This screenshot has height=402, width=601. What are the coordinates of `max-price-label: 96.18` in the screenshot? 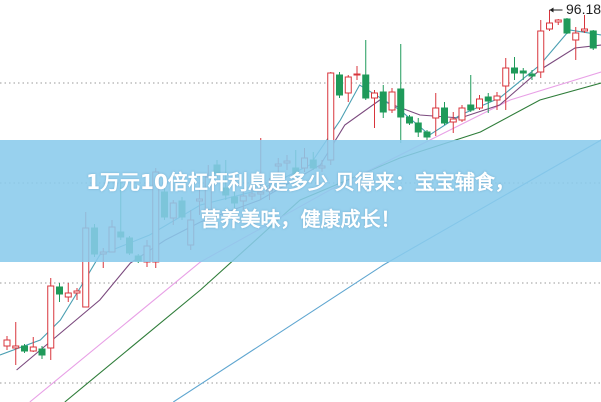 It's located at (583, 9).